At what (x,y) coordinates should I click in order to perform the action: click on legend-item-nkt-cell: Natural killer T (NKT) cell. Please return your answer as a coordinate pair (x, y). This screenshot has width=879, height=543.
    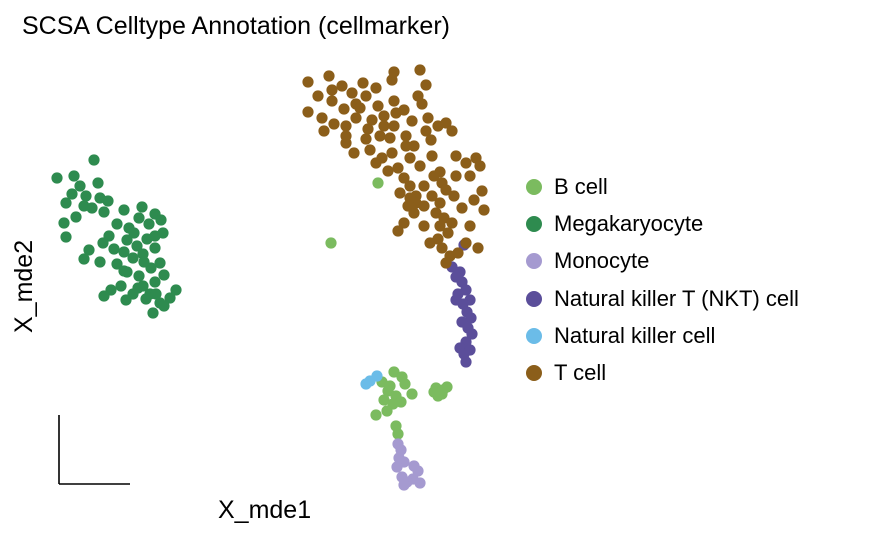
    Looking at the image, I should click on (662, 298).